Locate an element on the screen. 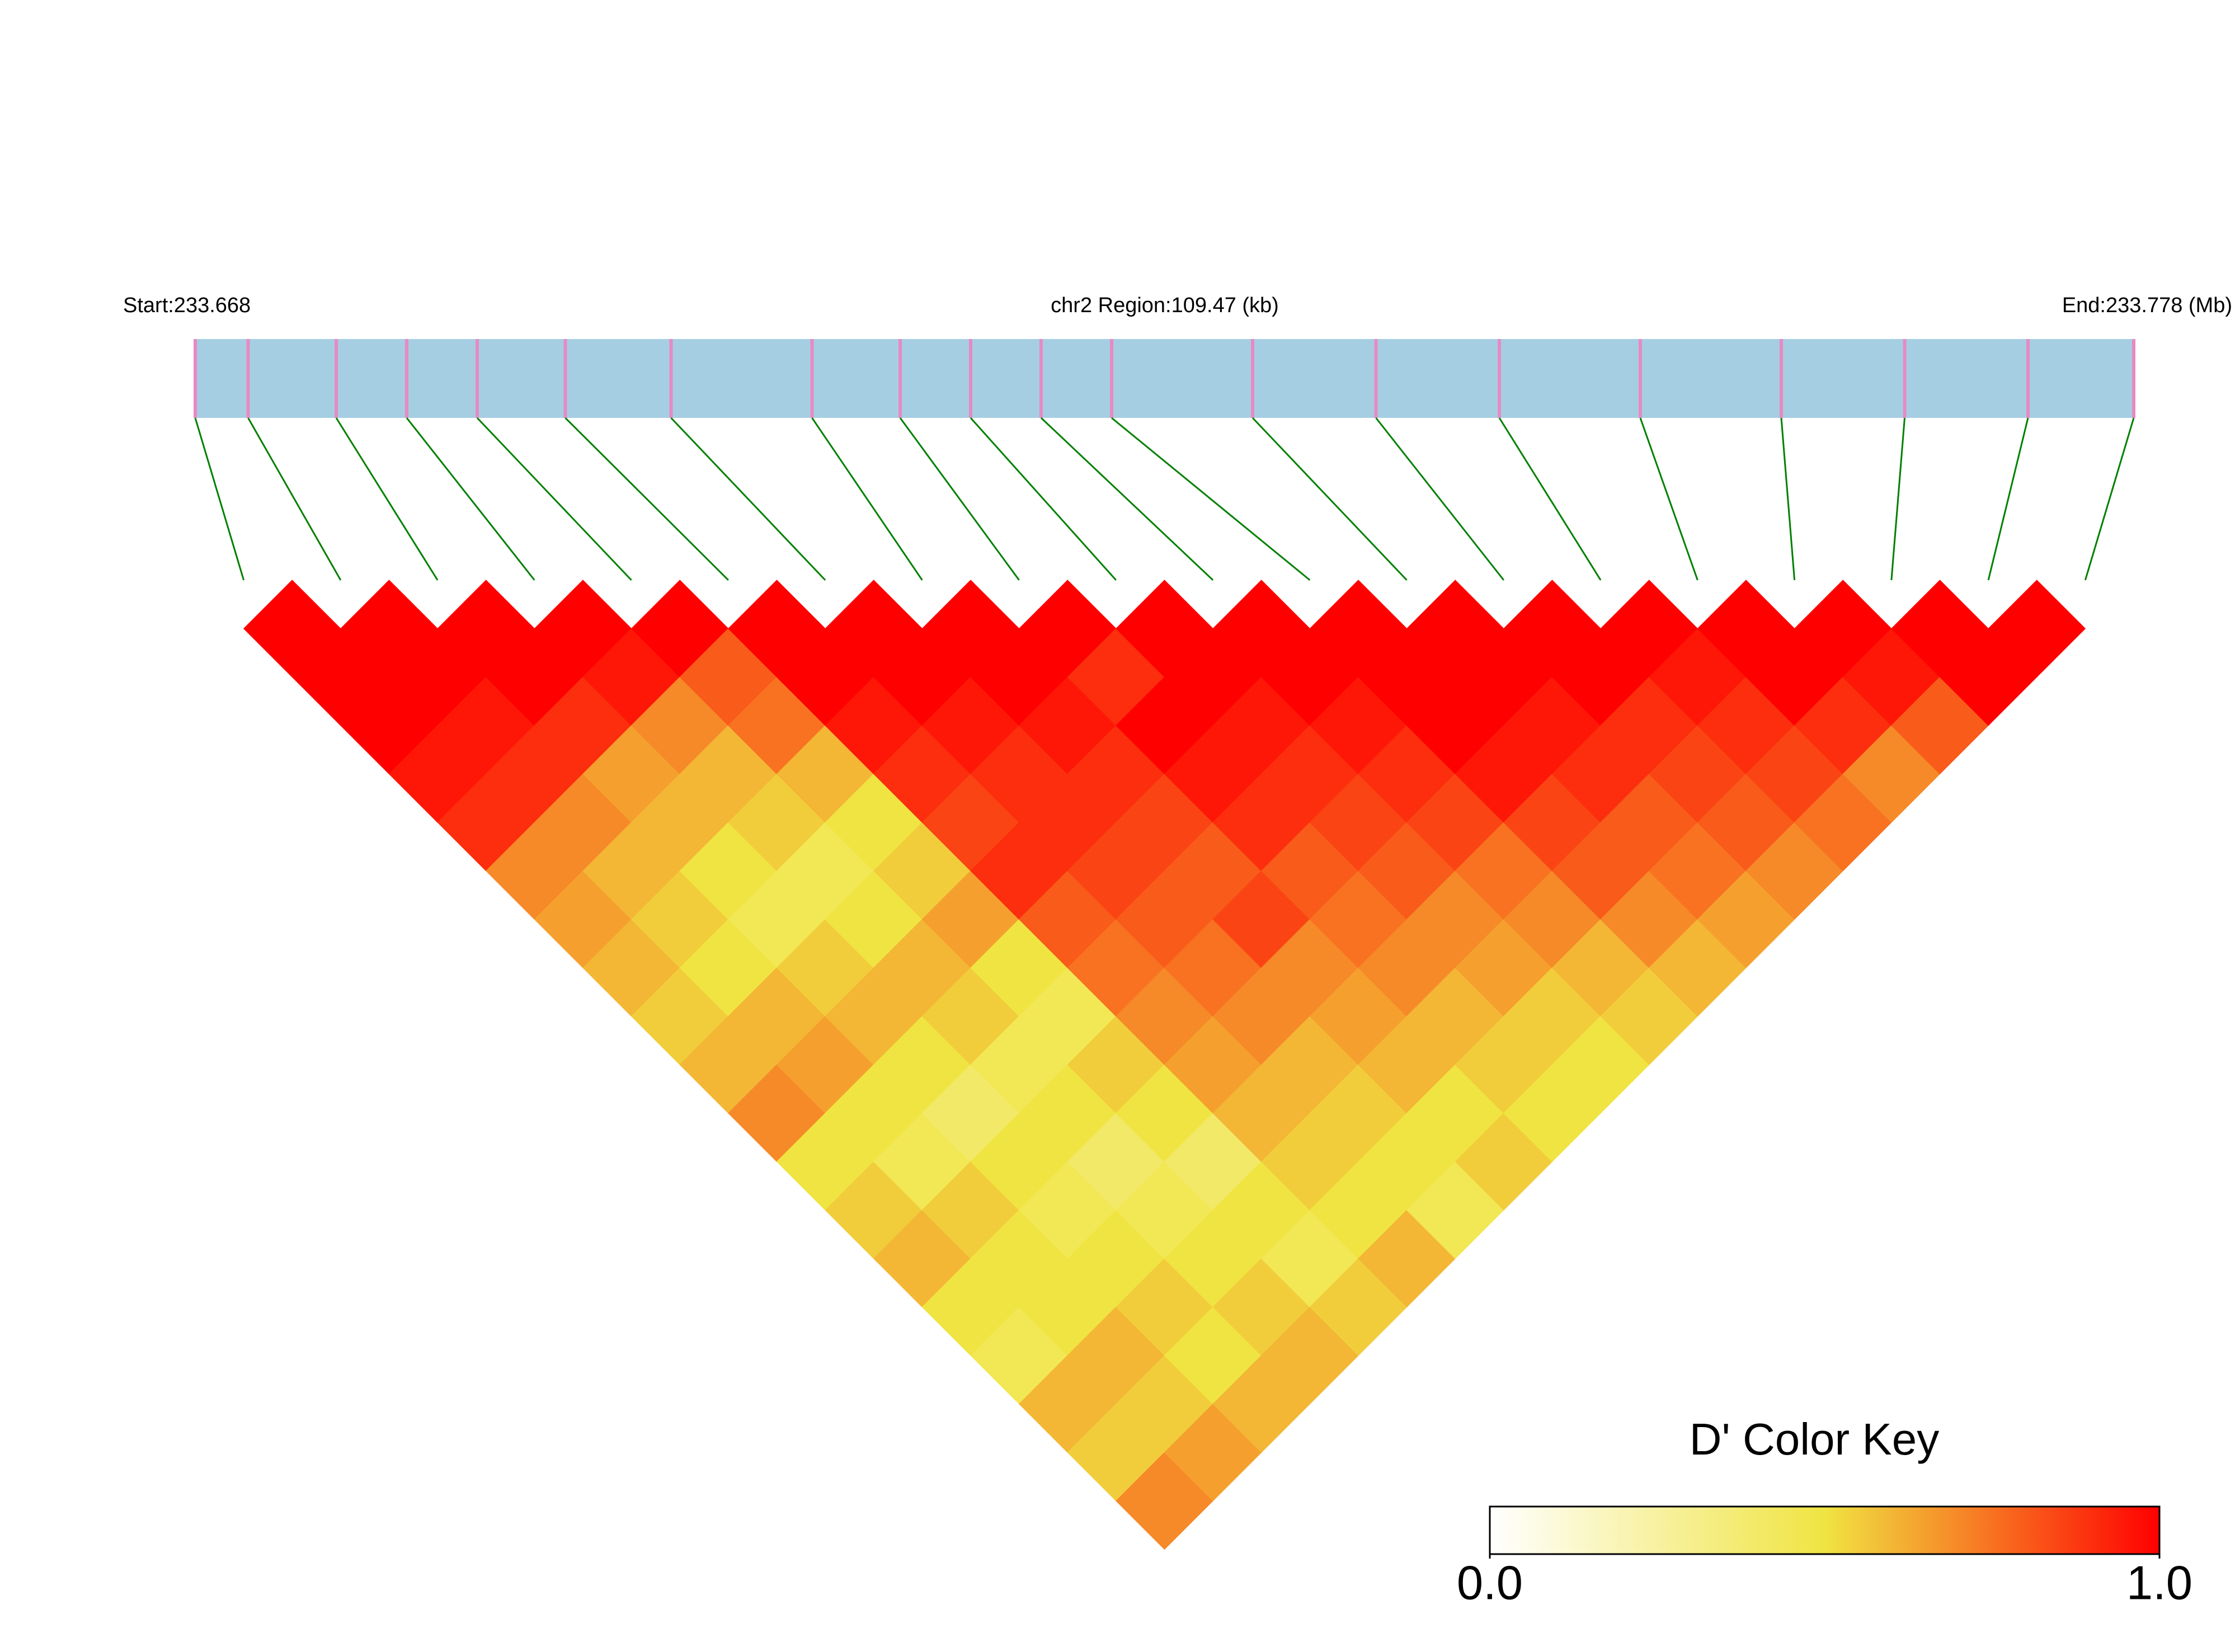 The image size is (2235, 1652). key-tick-label: 0.0 is located at coordinates (1490, 1582).